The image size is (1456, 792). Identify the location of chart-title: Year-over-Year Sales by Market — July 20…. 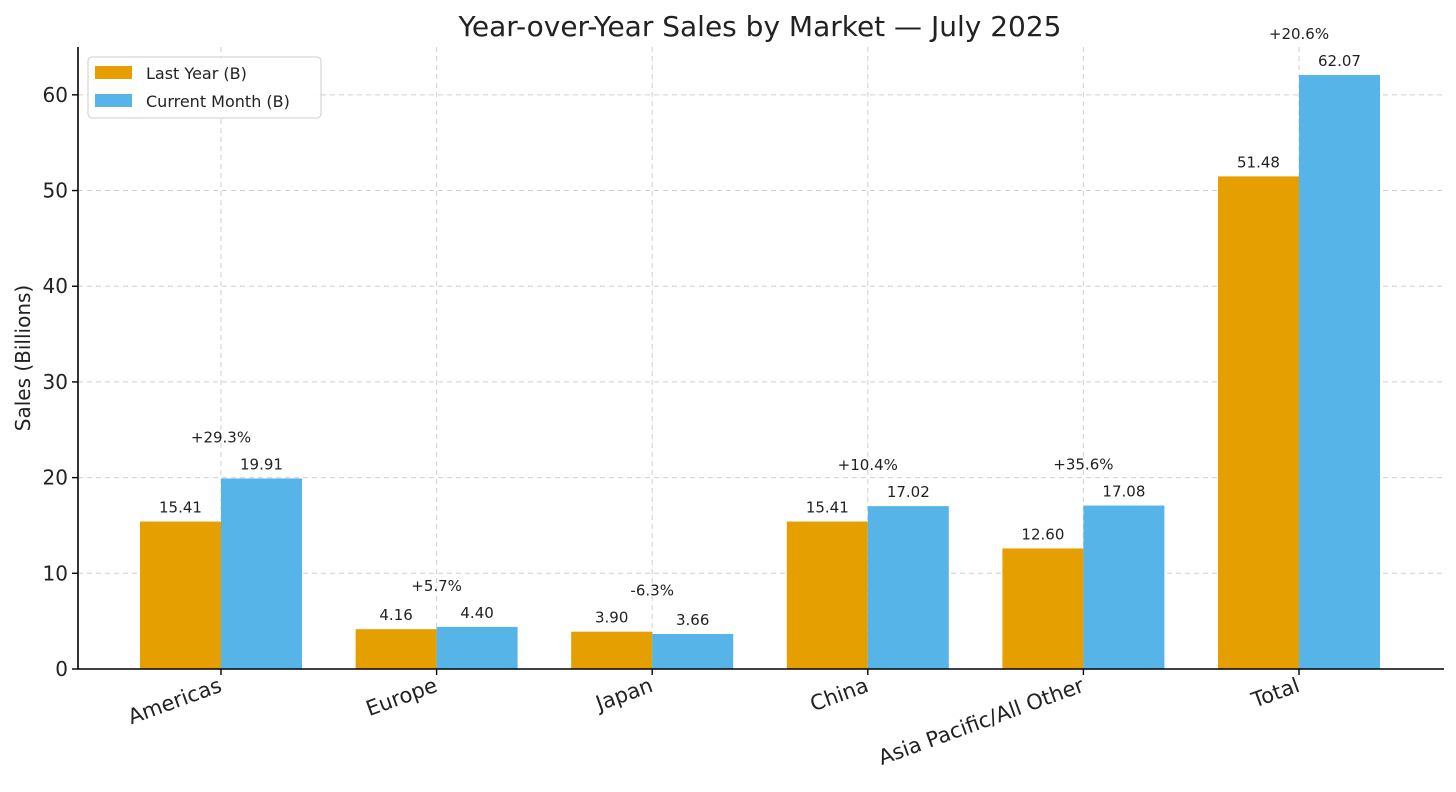
(760, 26).